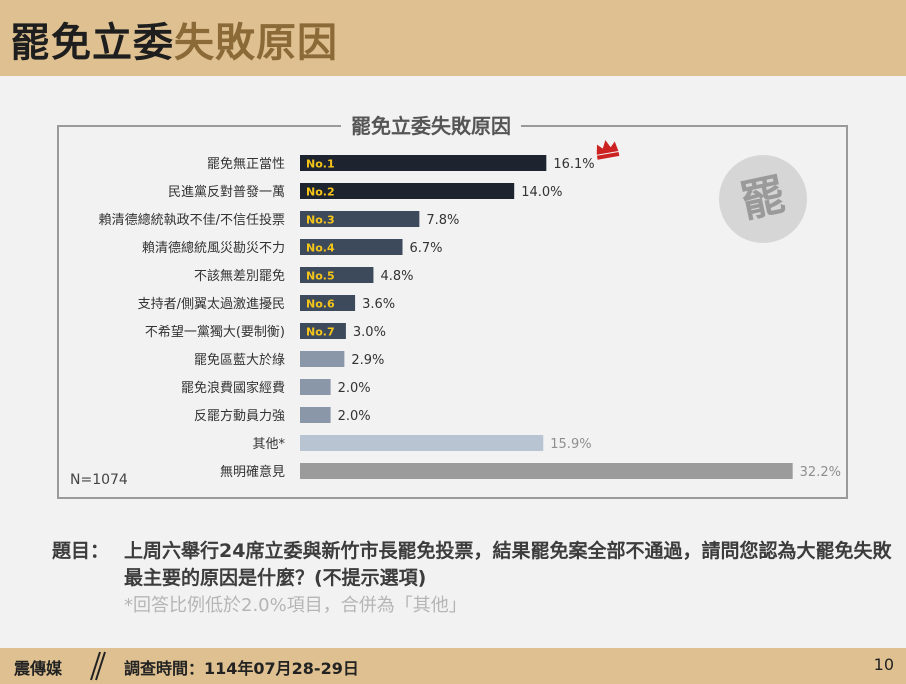  Describe the element at coordinates (320, 164) in the screenshot. I see `rank-label: No.1` at that location.